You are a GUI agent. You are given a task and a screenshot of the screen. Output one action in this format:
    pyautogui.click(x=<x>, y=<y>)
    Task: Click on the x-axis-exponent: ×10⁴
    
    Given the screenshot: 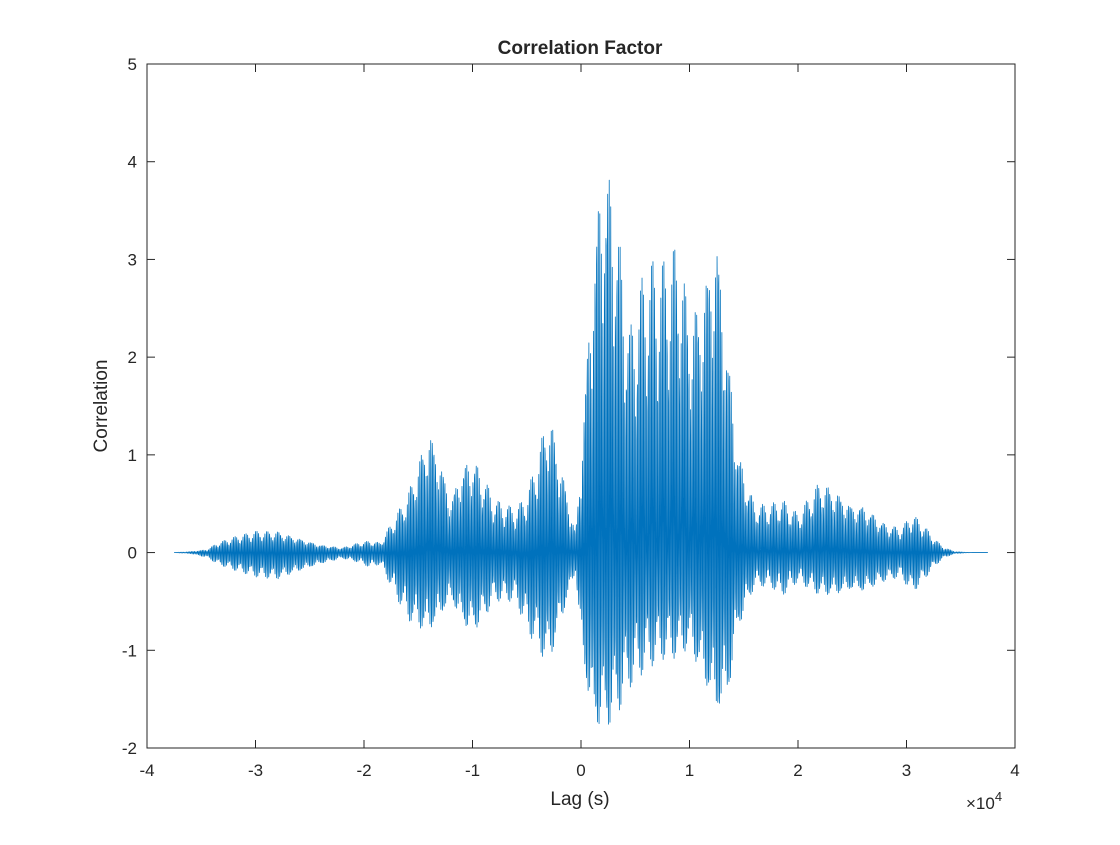 What is the action you would take?
    pyautogui.click(x=984, y=801)
    